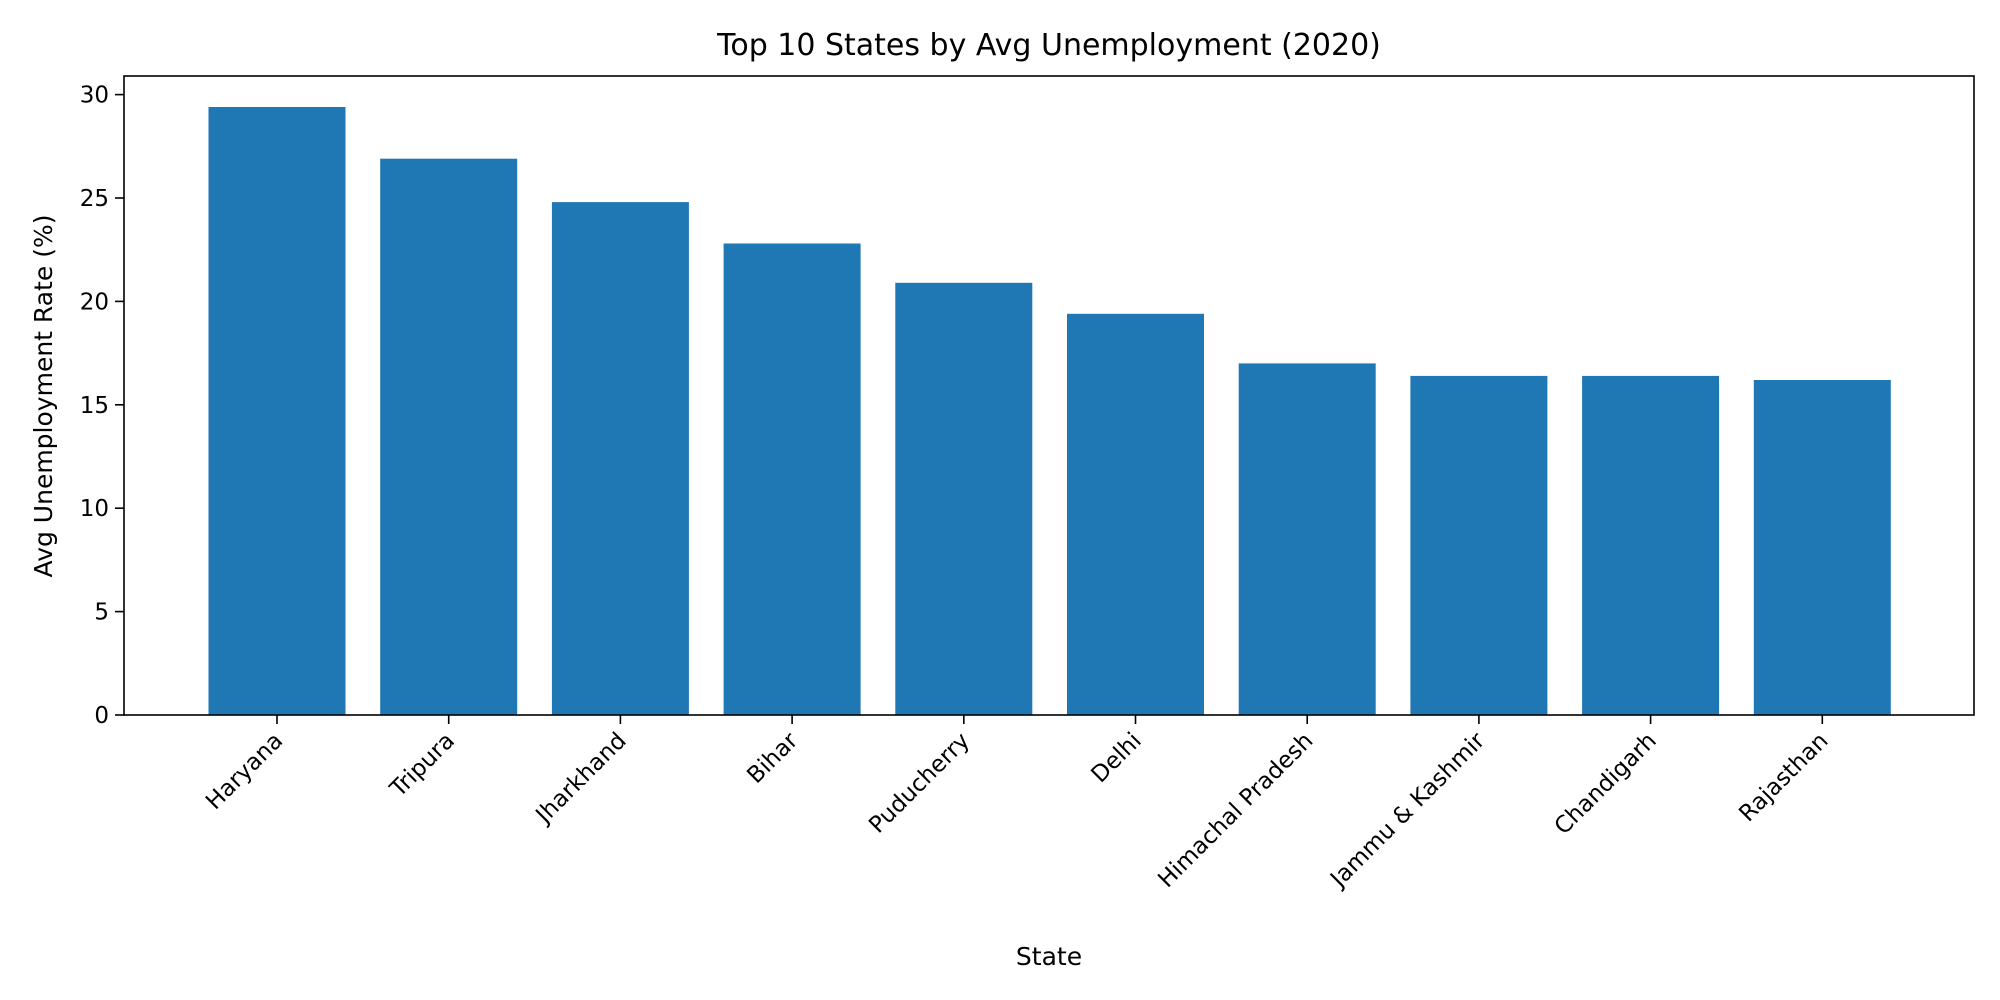 The width and height of the screenshot is (2000, 1000). I want to click on y-axis-label: Avg Unemployment Rate (%), so click(43, 396).